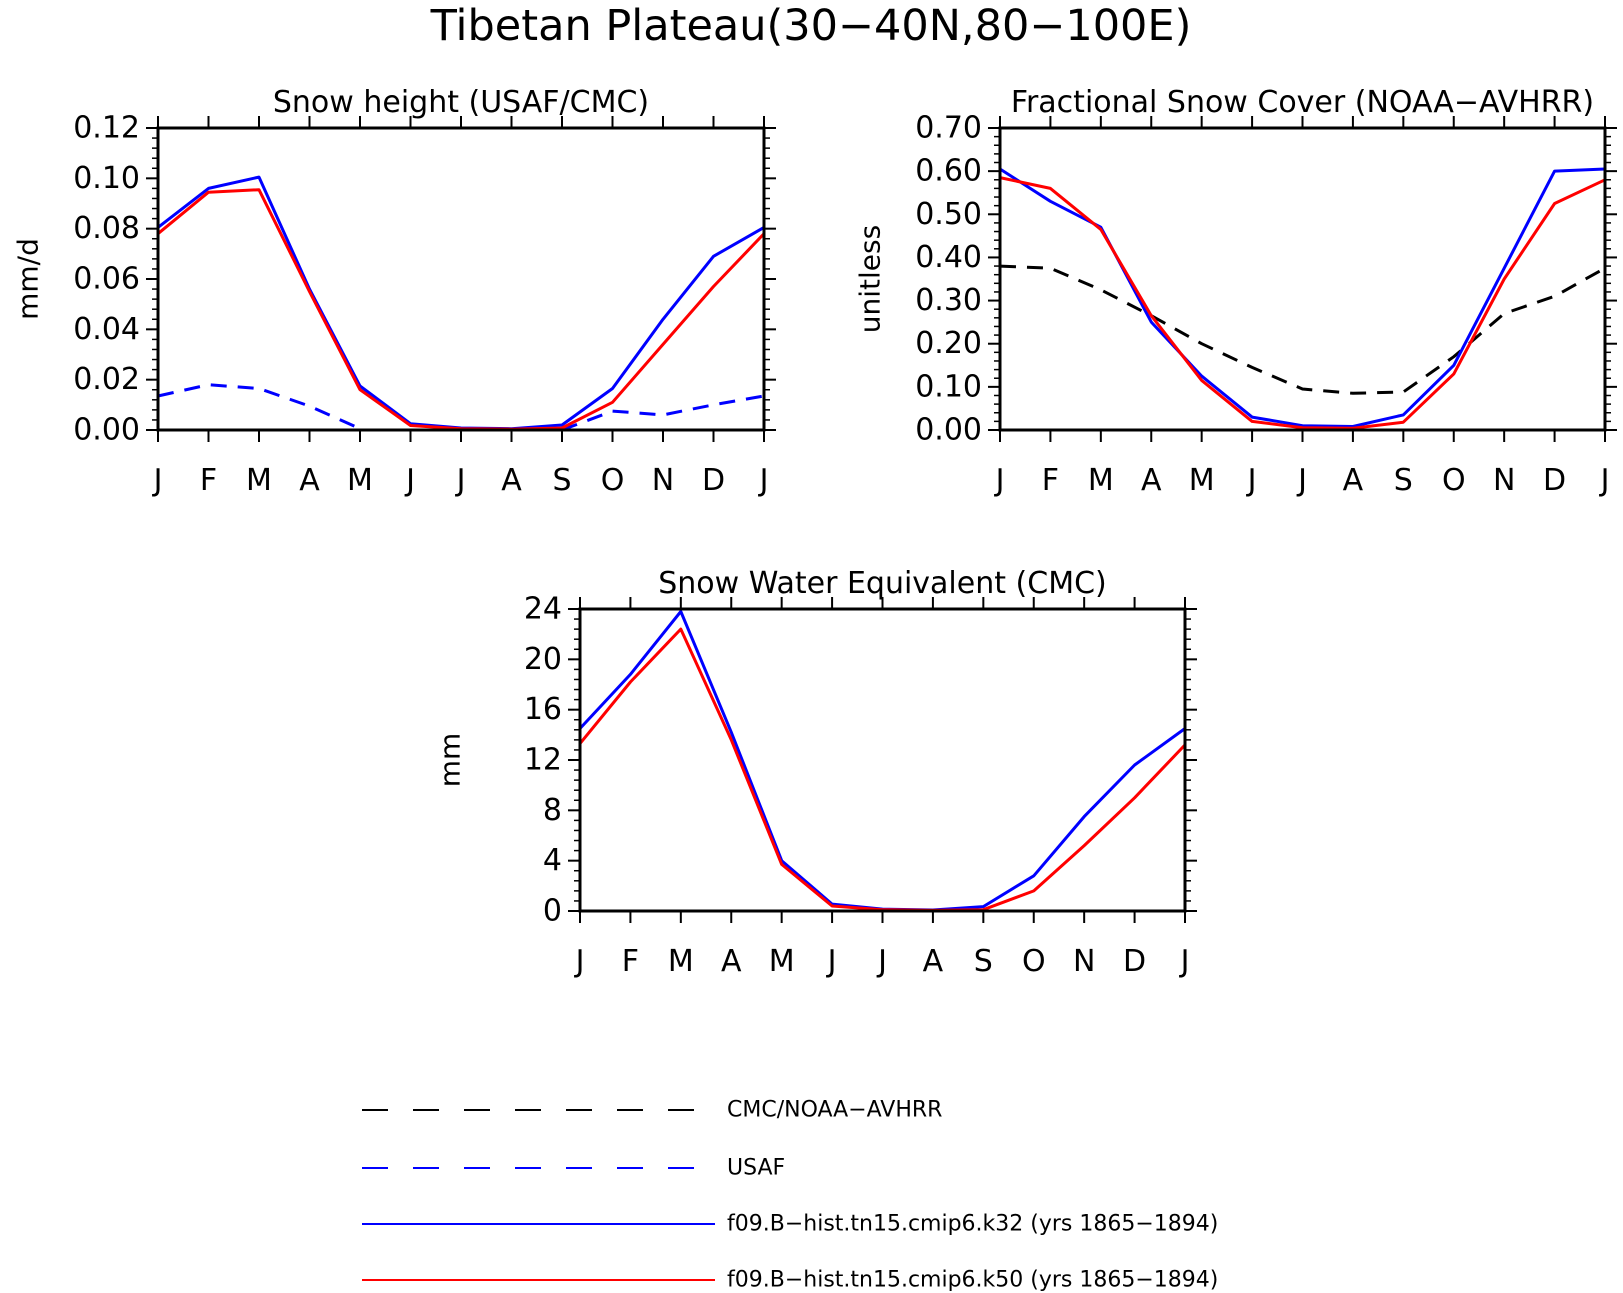  What do you see at coordinates (543, 609) in the screenshot?
I see `y-tick-label: 24` at bounding box center [543, 609].